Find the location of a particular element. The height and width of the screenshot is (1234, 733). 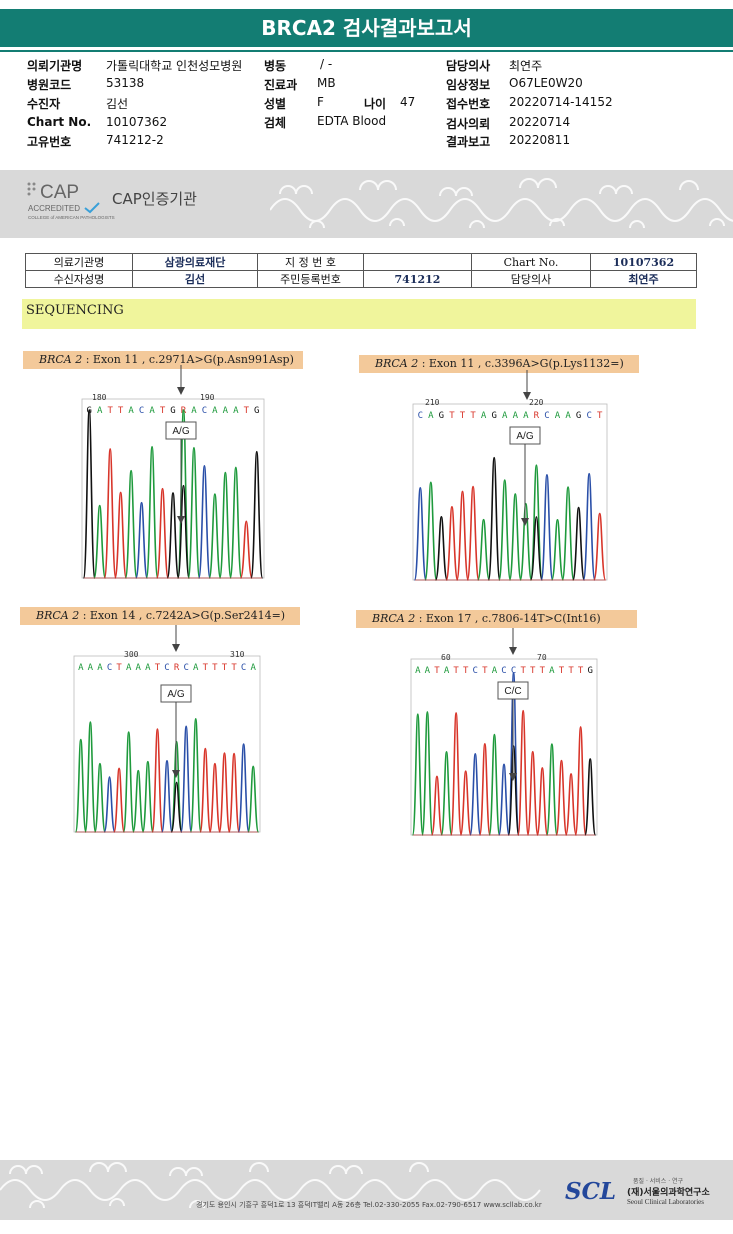

variant-call-label: A/G is located at coordinates (180, 431).